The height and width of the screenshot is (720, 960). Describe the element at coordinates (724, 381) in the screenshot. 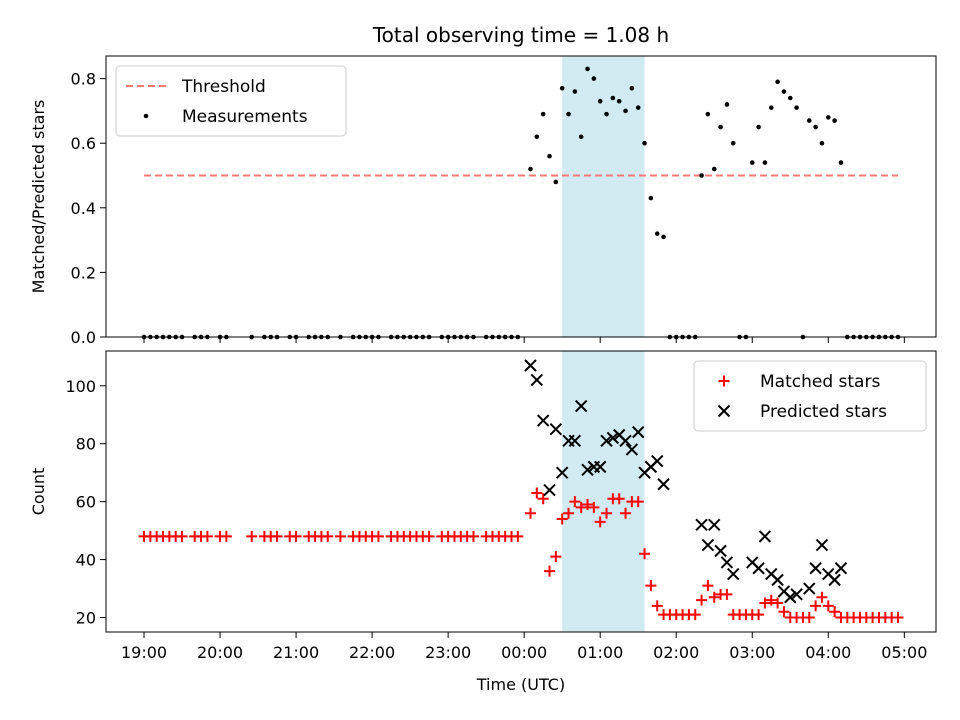

I see `legend-swatch` at that location.